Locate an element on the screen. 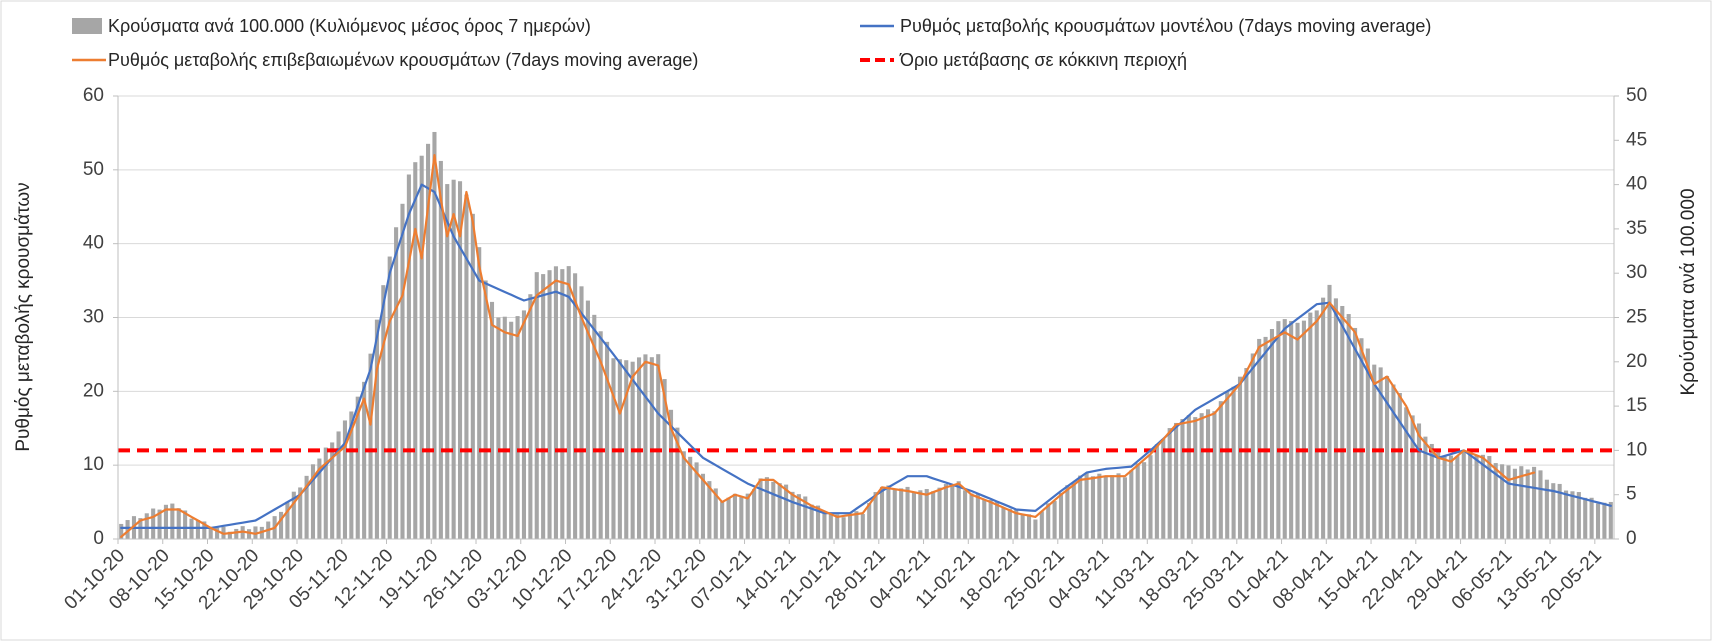 This screenshot has height=641, width=1712. y-tick-label-left: 40 is located at coordinates (93, 243).